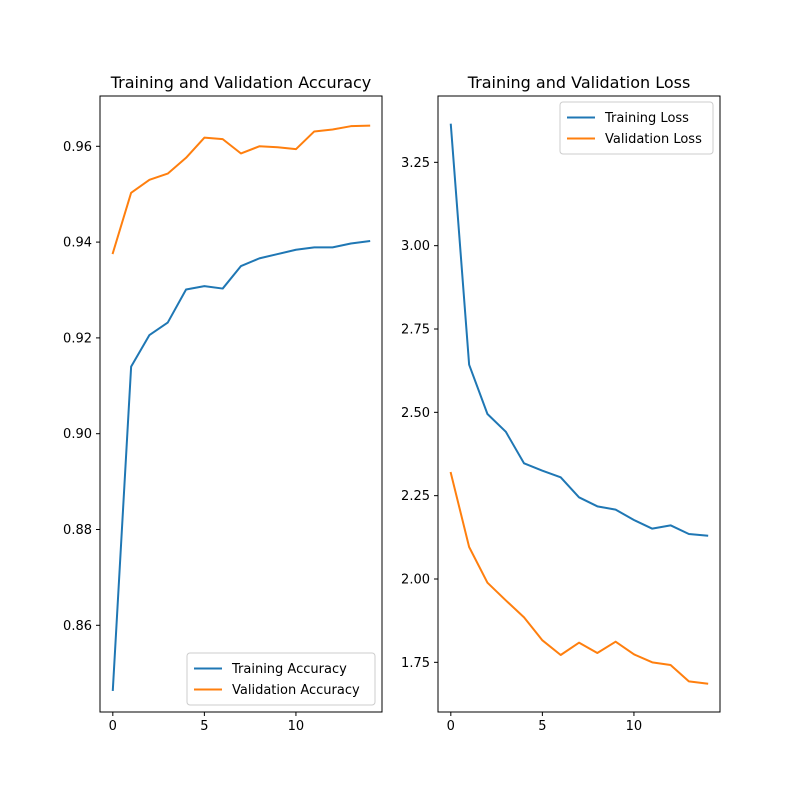 This screenshot has height=800, width=800. What do you see at coordinates (241, 82) in the screenshot?
I see `accuracy-chart-title: Training and Validation Accuracy` at bounding box center [241, 82].